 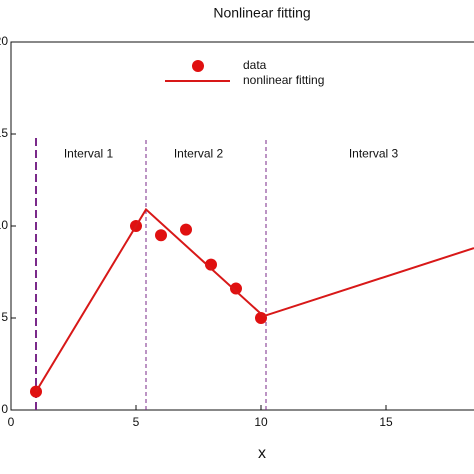 What do you see at coordinates (199, 153) in the screenshot?
I see `interval-label: Interval 2` at bounding box center [199, 153].